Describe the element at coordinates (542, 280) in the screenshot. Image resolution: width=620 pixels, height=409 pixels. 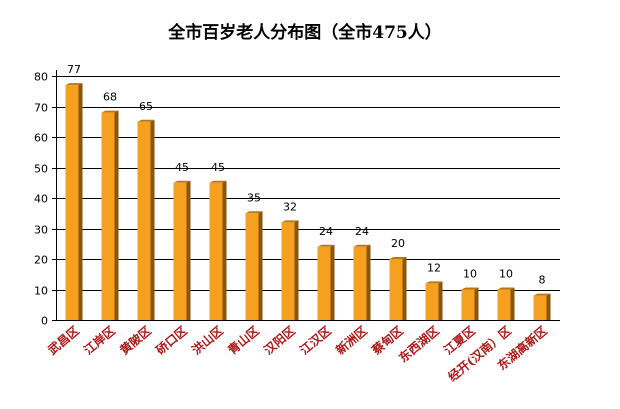
I see `data-label: 8` at that location.